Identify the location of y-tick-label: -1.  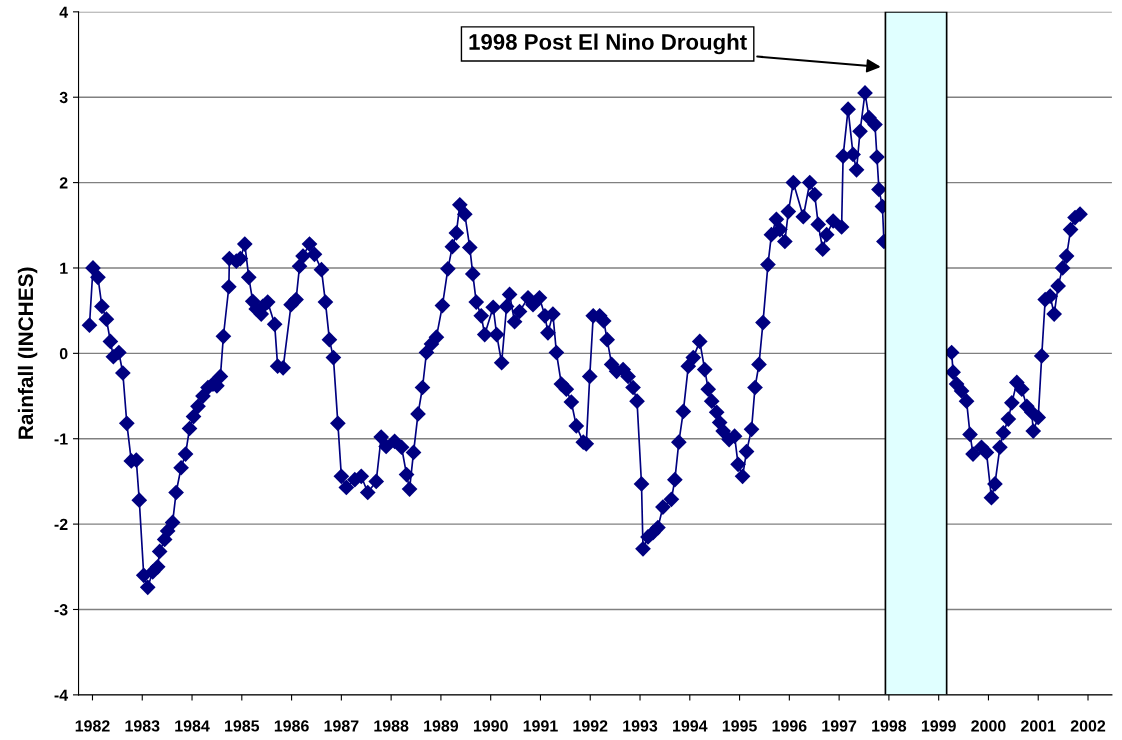
(61, 439).